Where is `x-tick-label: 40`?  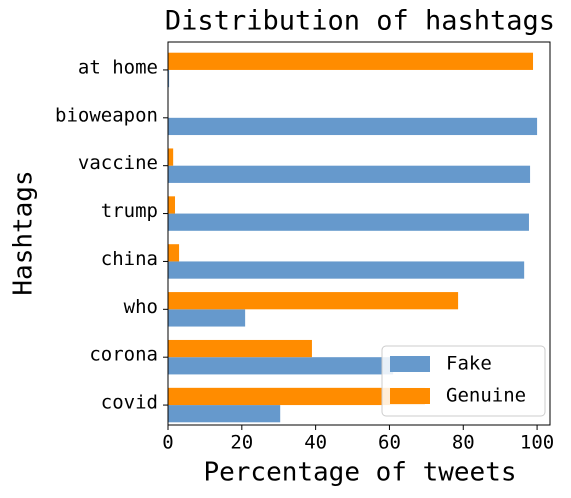
x-tick-label: 40 is located at coordinates (315, 443).